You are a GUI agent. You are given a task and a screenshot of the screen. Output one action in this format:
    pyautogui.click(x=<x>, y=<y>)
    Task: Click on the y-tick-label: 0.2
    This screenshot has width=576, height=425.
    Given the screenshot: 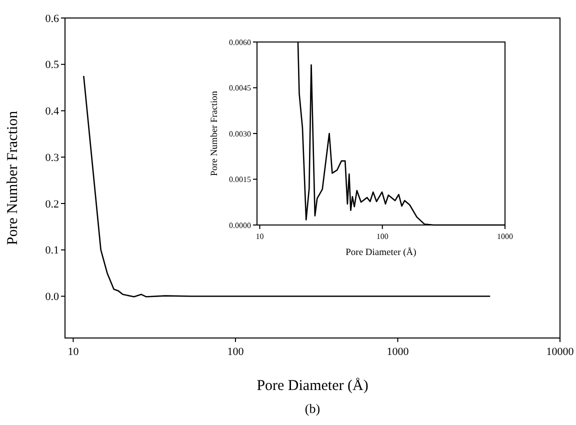 What is the action you would take?
    pyautogui.click(x=52, y=204)
    